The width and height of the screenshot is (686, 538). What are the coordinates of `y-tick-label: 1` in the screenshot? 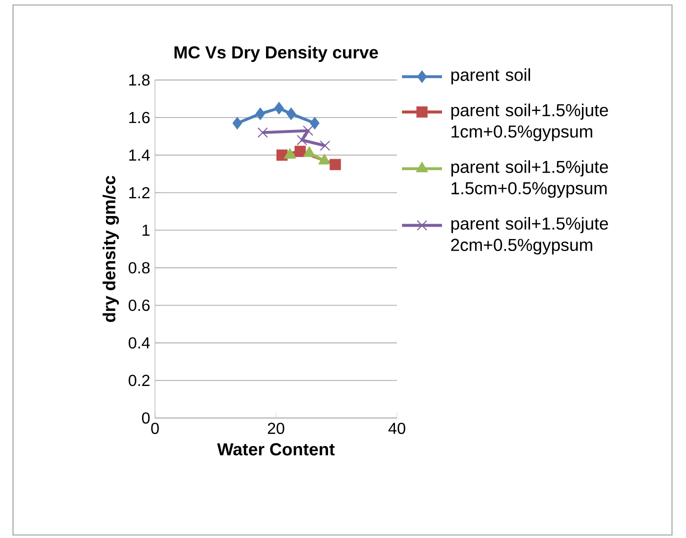 It's located at (146, 230).